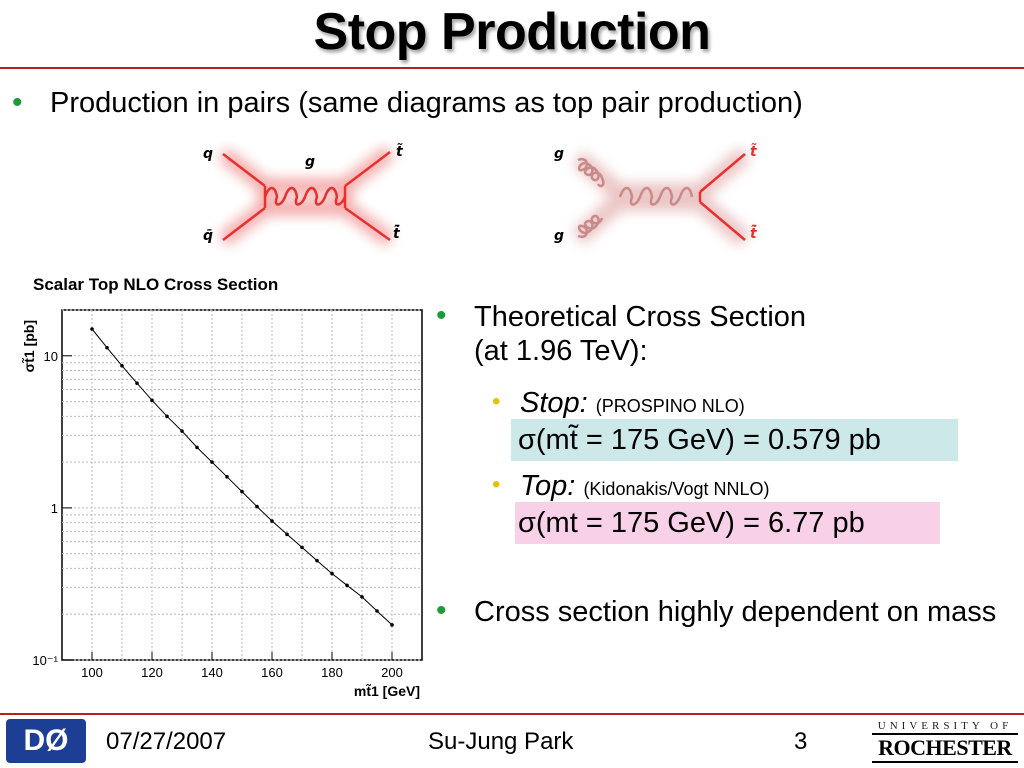  What do you see at coordinates (45, 660) in the screenshot?
I see `y-tick-label: 10⁻¹` at bounding box center [45, 660].